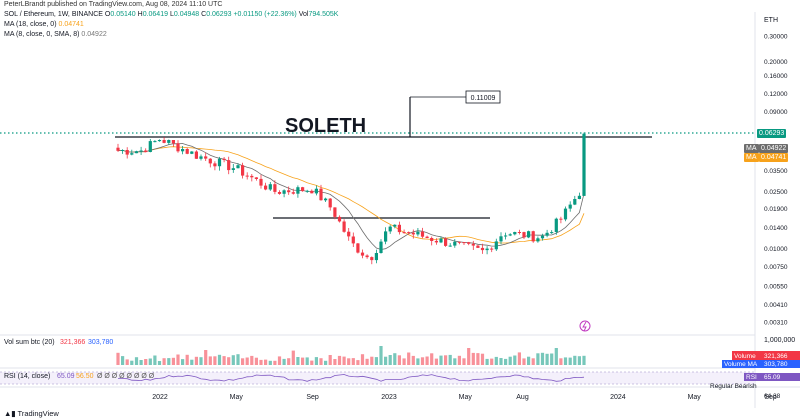 The width and height of the screenshot is (800, 420). What do you see at coordinates (55, 34) in the screenshot?
I see `ma-slow-legend: MA (8, close, 0, SMA, 8) 0.04922` at bounding box center [55, 34].